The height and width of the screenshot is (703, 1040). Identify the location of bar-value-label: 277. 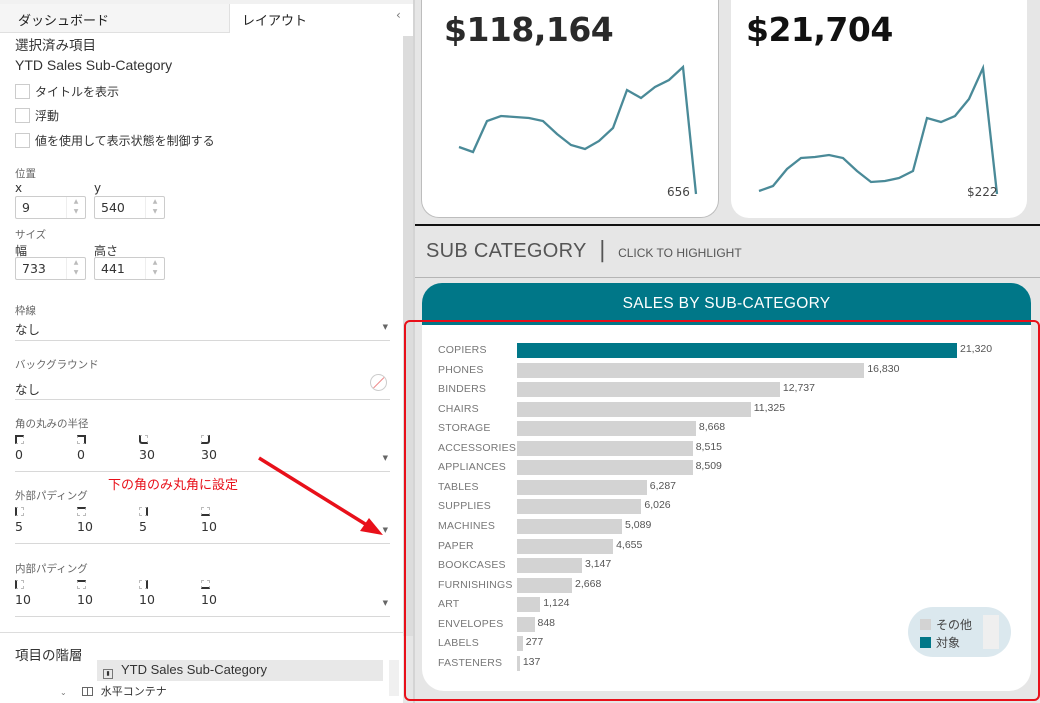
(534, 642).